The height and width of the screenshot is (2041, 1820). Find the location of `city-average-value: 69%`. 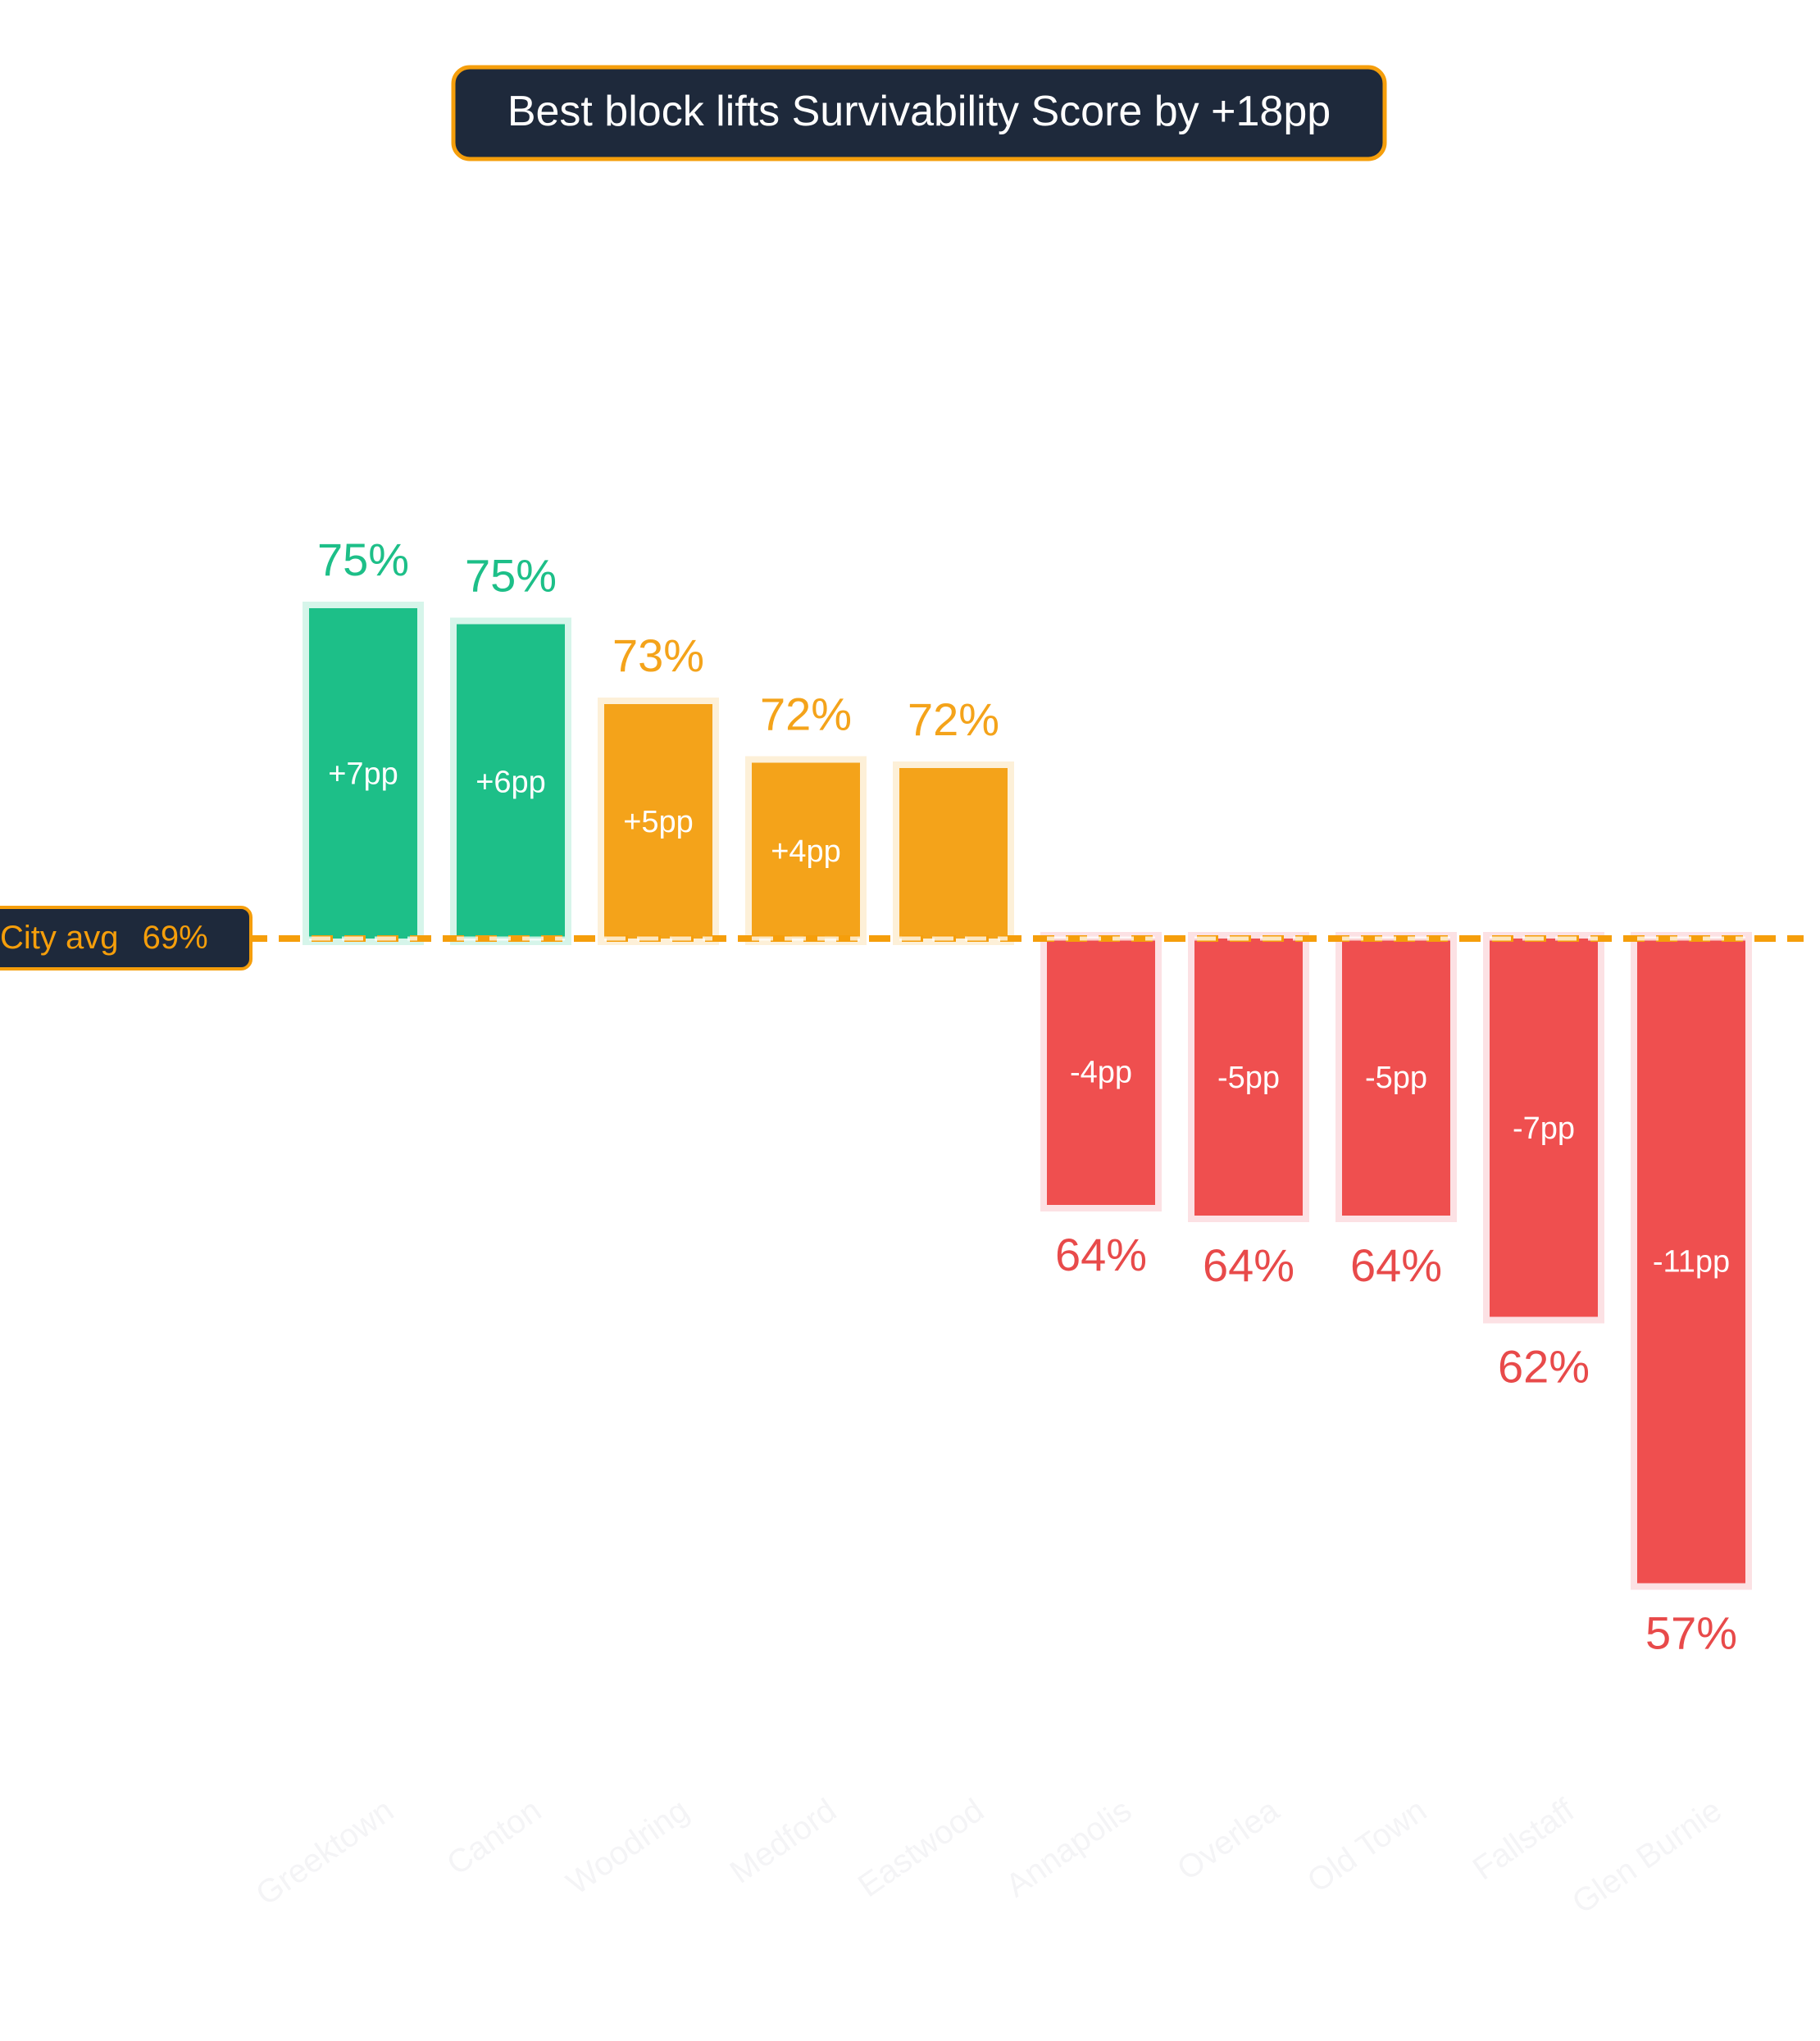

city-average-value: 69% is located at coordinates (175, 938).